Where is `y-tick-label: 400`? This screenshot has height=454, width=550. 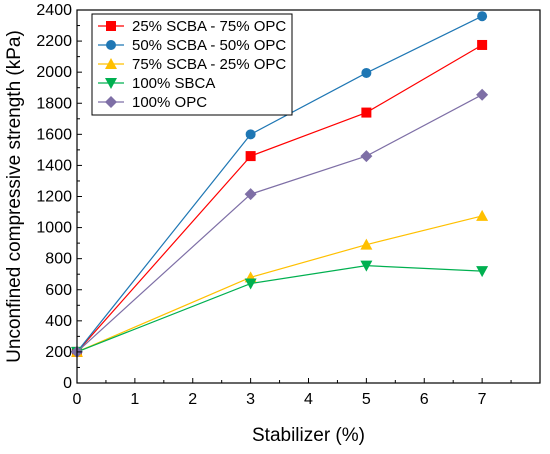 y-tick-label: 400 is located at coordinates (58, 321).